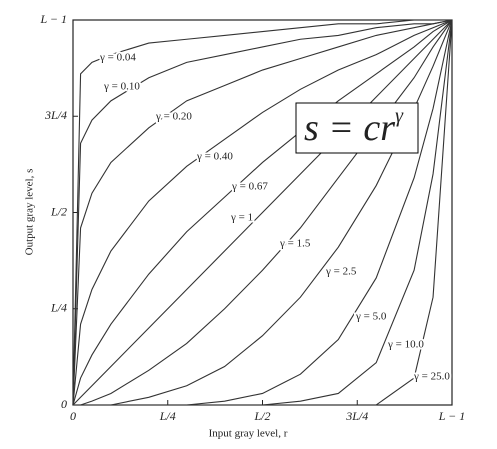 The image size is (497, 449). What do you see at coordinates (399, 116) in the screenshot?
I see `formula-exponent: γ` at bounding box center [399, 116].